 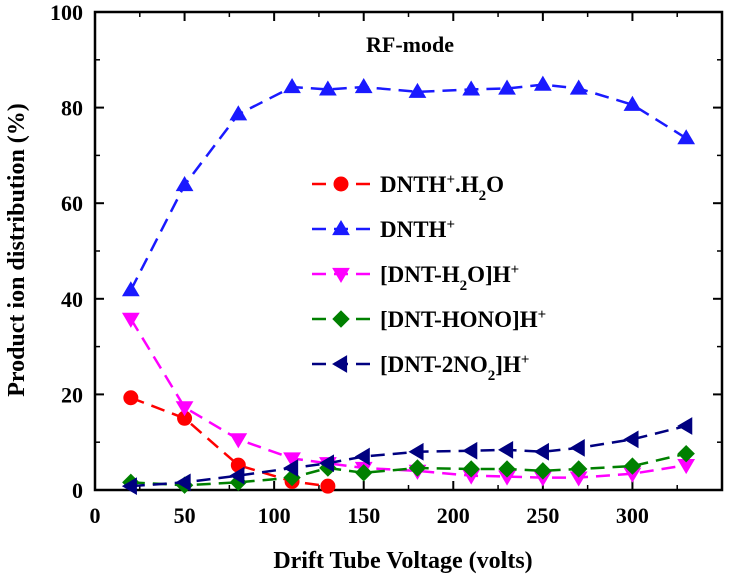 What do you see at coordinates (72, 299) in the screenshot?
I see `y-tick-label: 40` at bounding box center [72, 299].